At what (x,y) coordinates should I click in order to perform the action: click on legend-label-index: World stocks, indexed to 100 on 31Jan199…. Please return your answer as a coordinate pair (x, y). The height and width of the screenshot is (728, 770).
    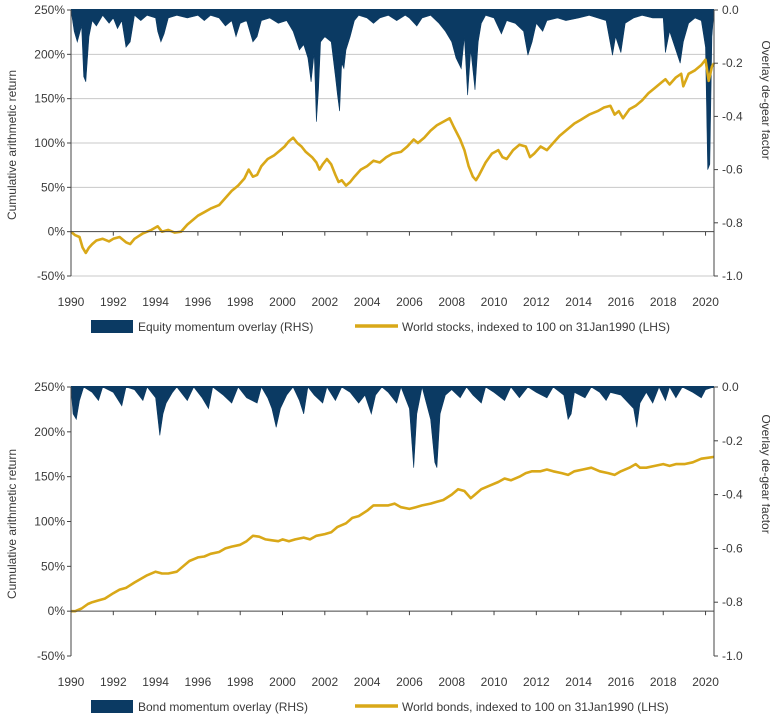
    Looking at the image, I should click on (536, 327).